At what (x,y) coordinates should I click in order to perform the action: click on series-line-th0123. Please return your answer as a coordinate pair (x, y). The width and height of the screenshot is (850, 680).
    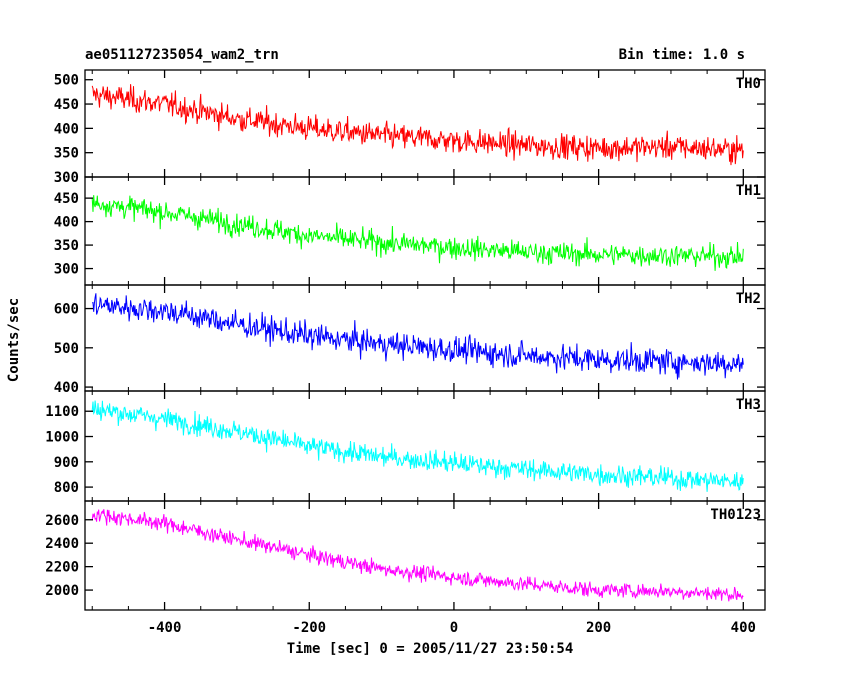
    Looking at the image, I should click on (417, 555).